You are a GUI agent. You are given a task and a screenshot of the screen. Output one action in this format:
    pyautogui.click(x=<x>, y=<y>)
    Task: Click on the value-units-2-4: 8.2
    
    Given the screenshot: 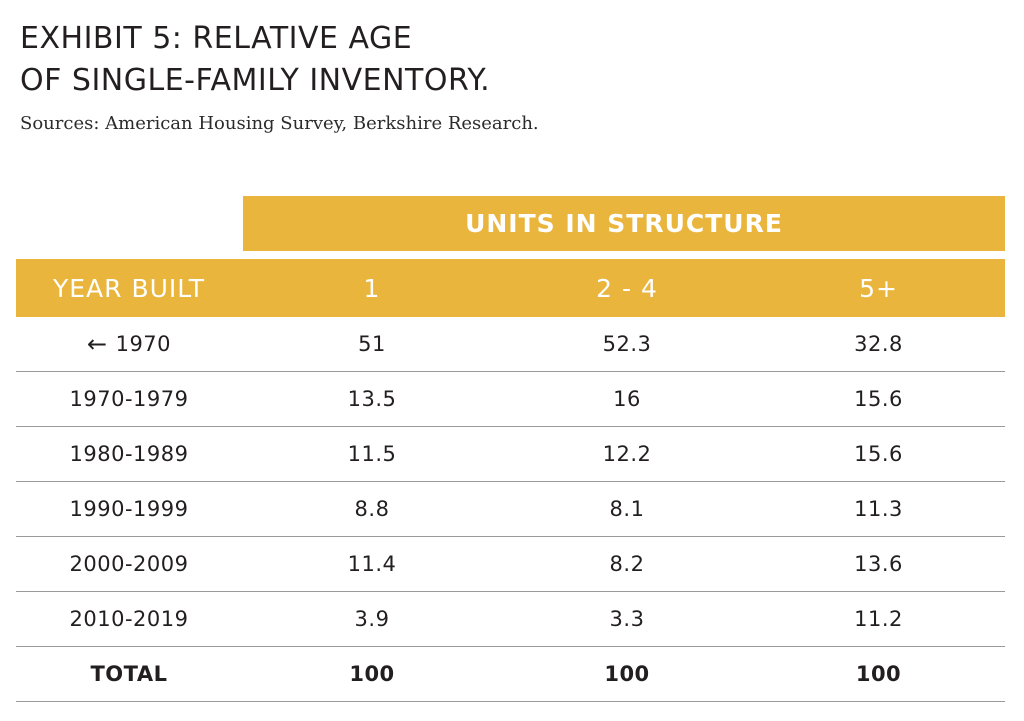 What is the action you would take?
    pyautogui.click(x=627, y=564)
    